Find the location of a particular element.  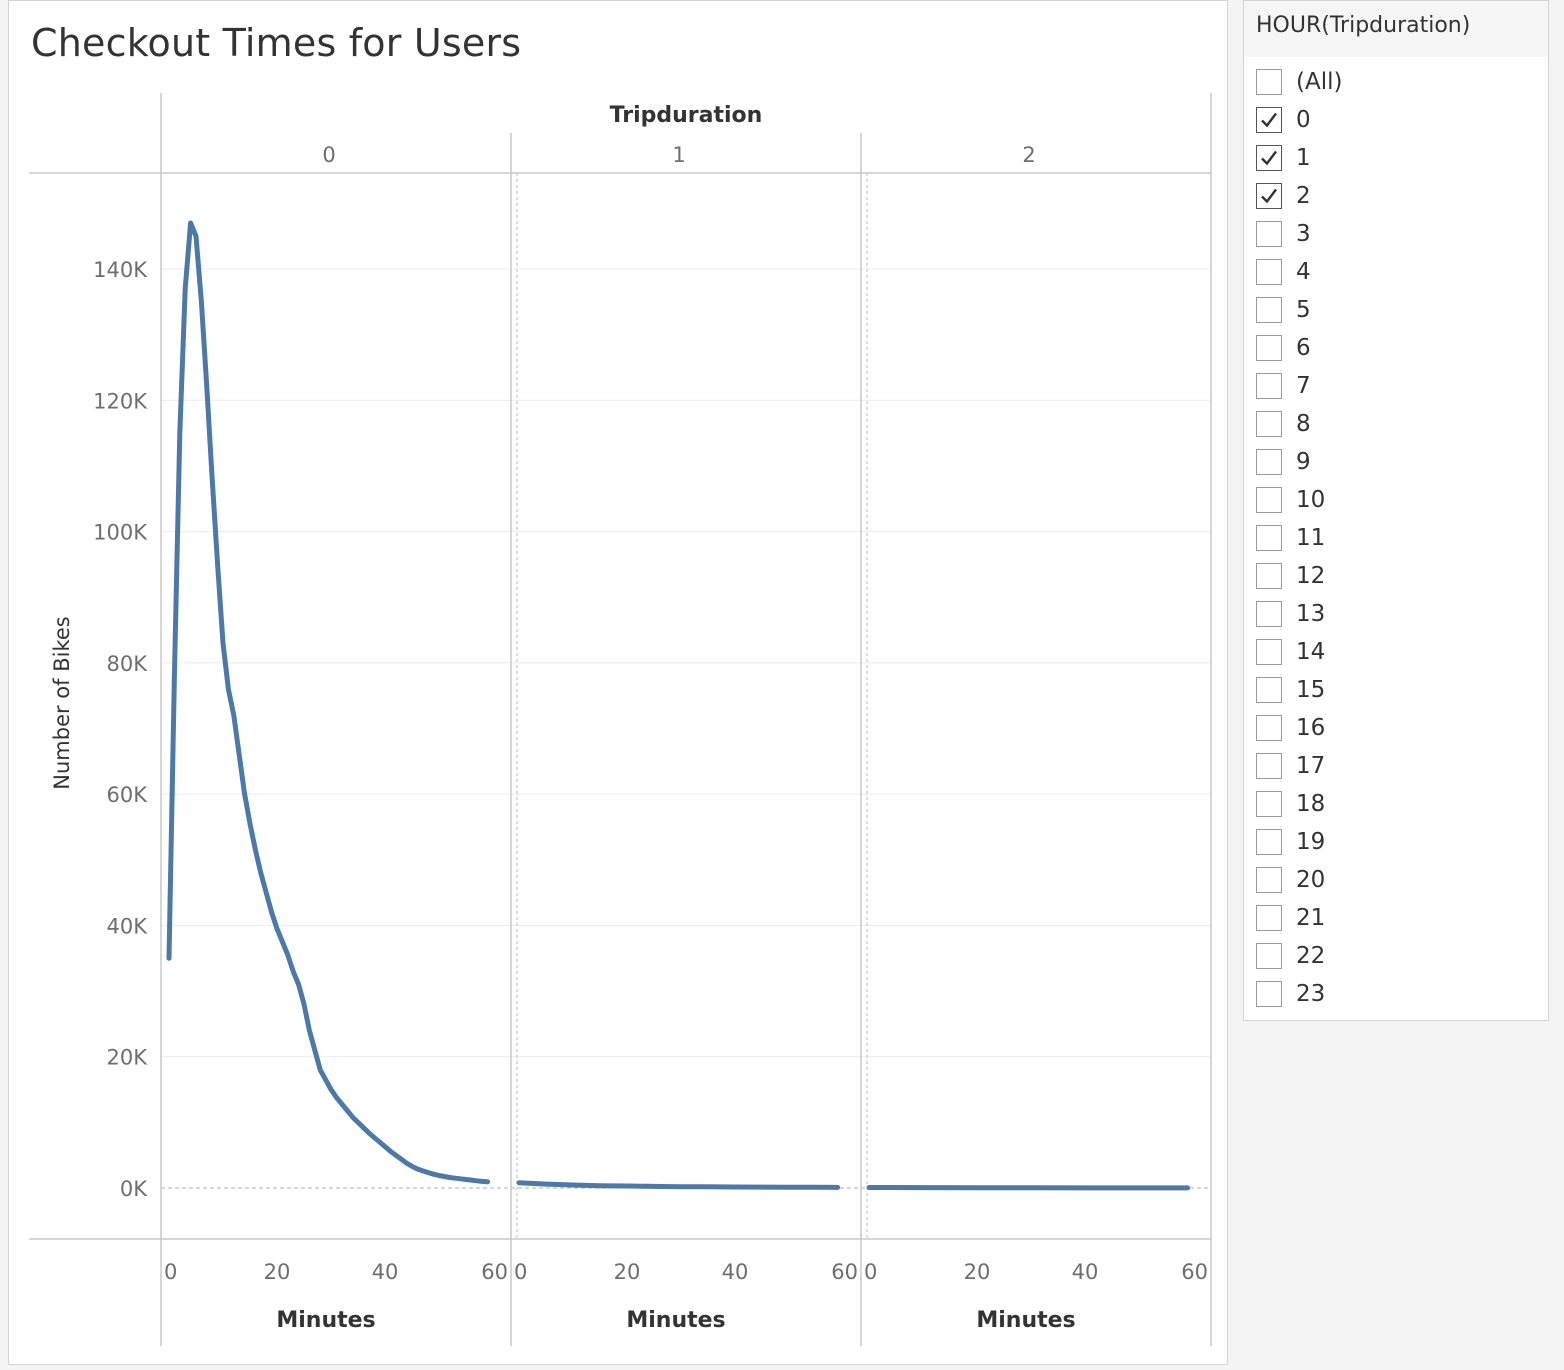

filter-item: 9 is located at coordinates (1299, 462).